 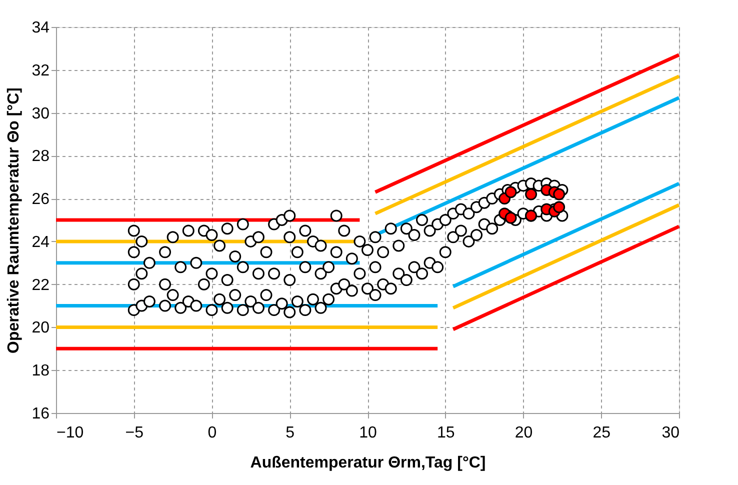 I want to click on x-tick-label: 15, so click(x=445, y=433).